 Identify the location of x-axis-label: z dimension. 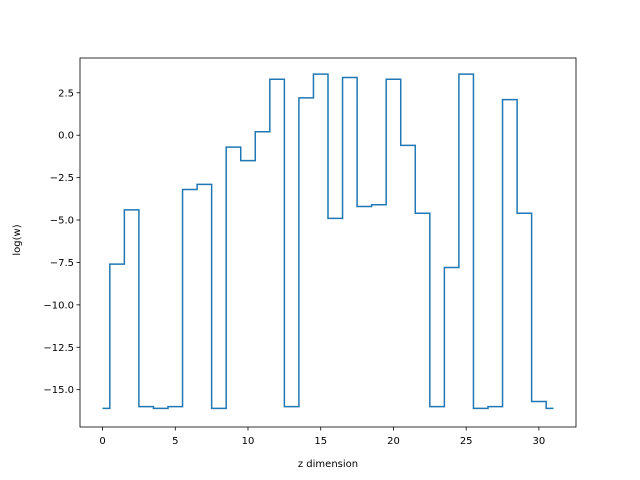
(328, 464).